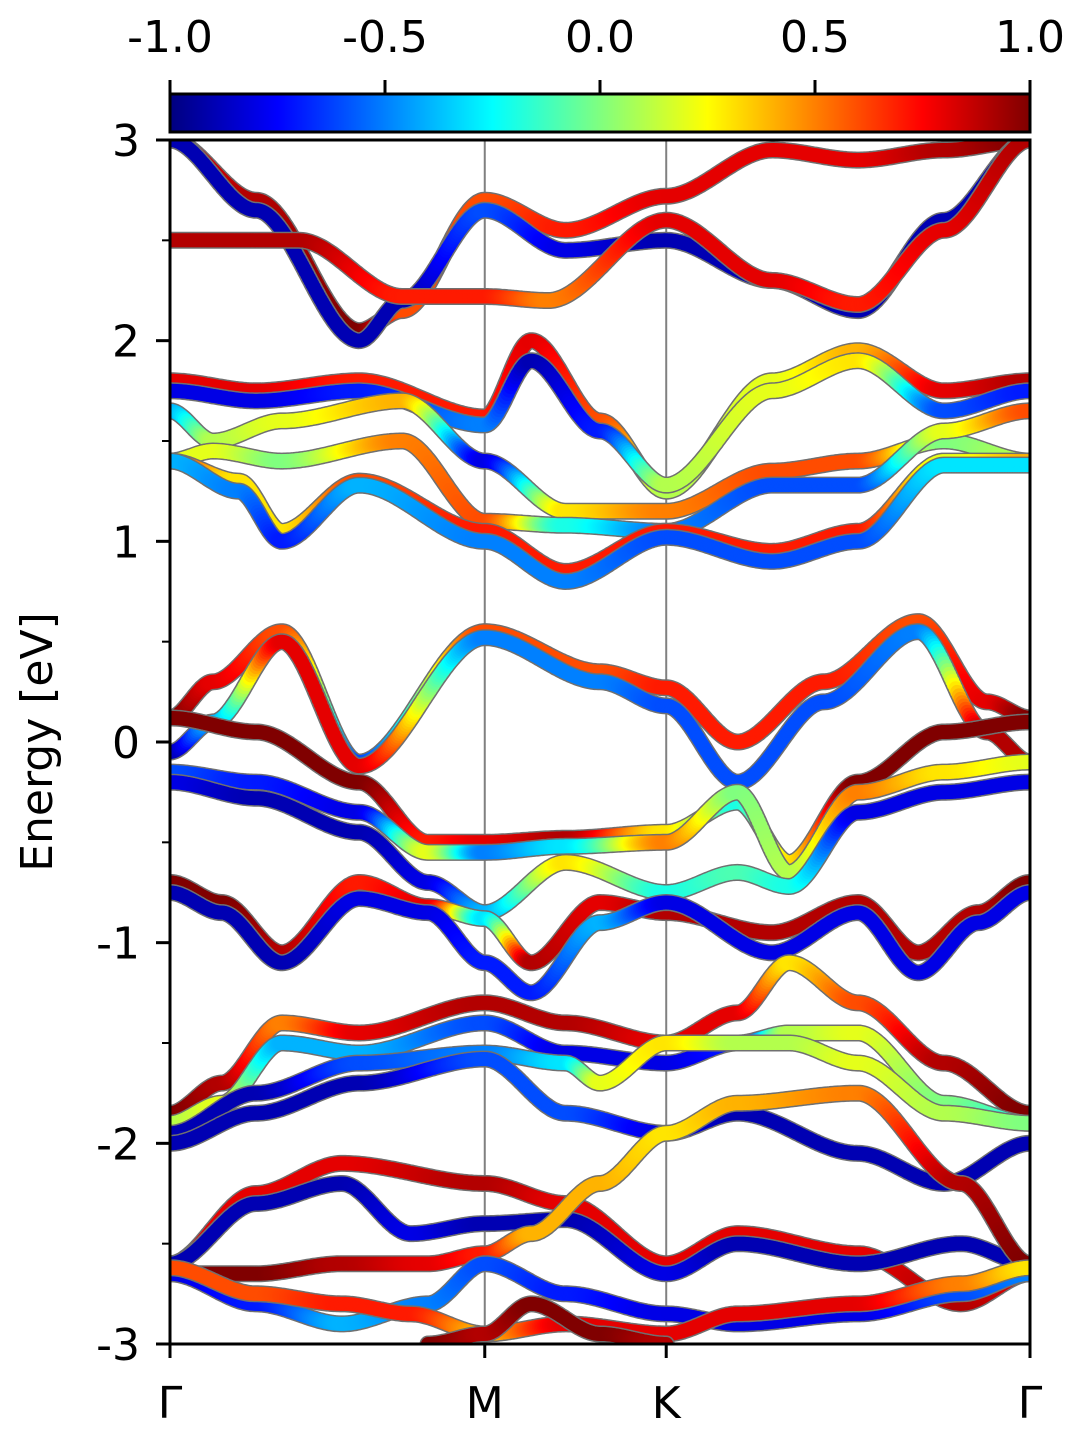 This screenshot has width=1080, height=1440. What do you see at coordinates (575, 742) in the screenshot?
I see `kpath-lines` at bounding box center [575, 742].